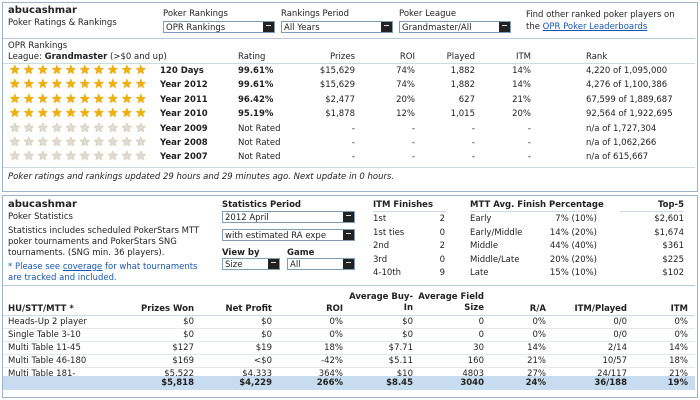 This screenshot has width=700, height=400. What do you see at coordinates (138, 57) in the screenshot?
I see `league-range: (>$0 and up)` at bounding box center [138, 57].